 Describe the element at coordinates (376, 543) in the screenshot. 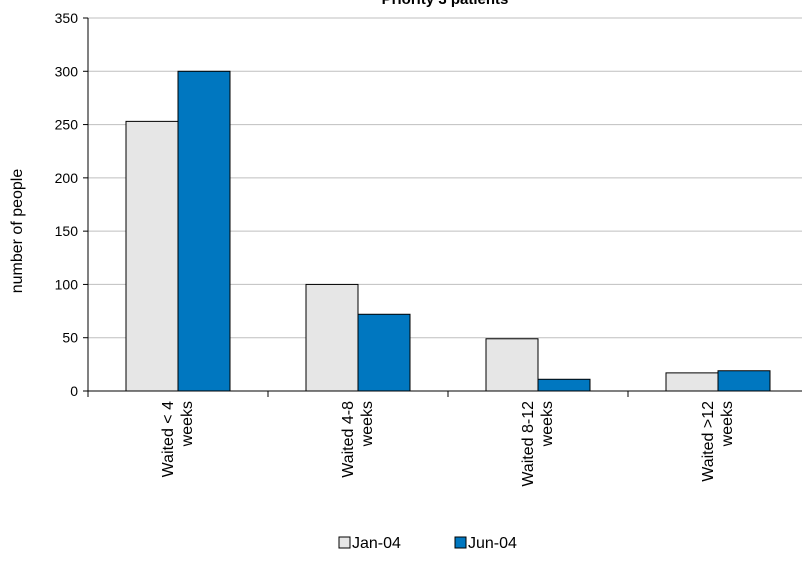

I see `legend-label: Jan-04` at that location.